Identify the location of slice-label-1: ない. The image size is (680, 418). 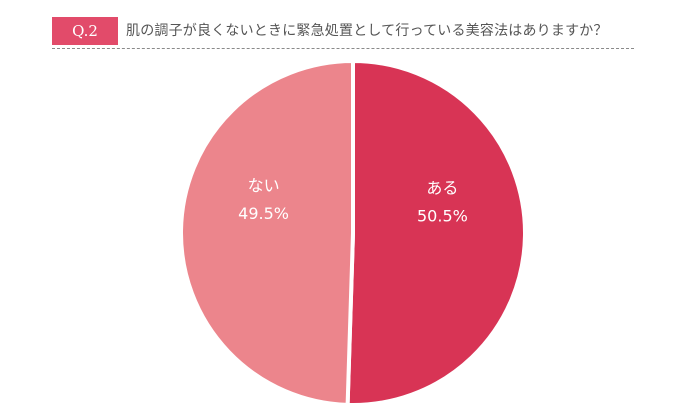
(264, 185).